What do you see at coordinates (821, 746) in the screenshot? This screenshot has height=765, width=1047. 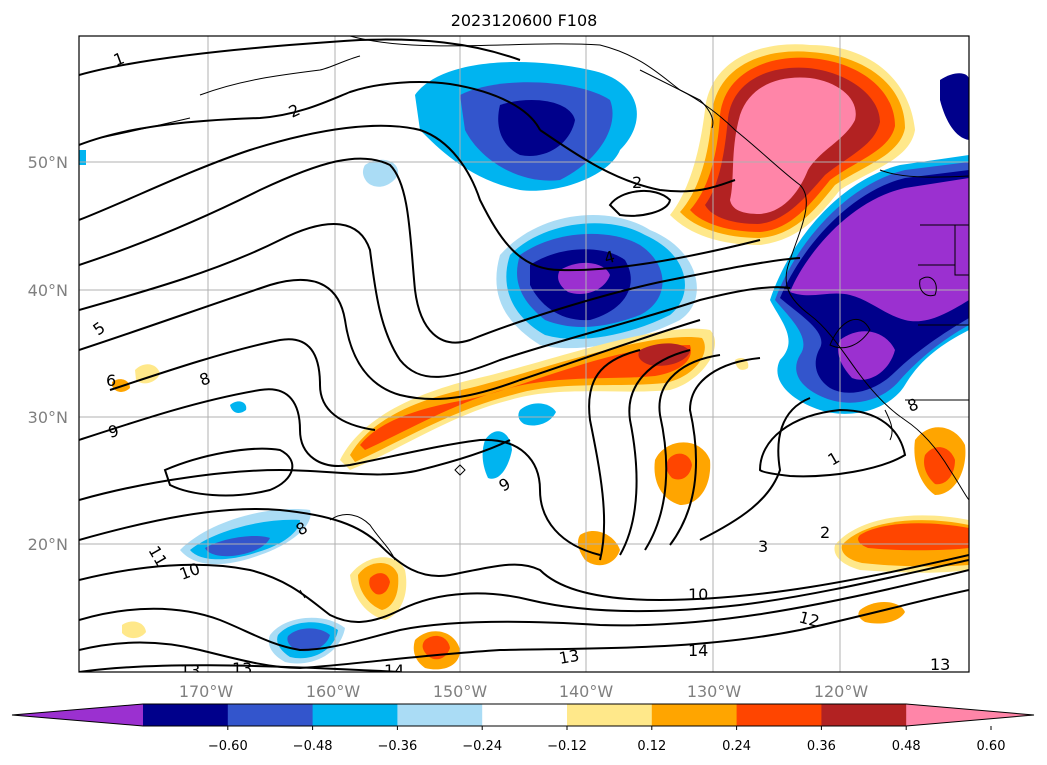 I see `colorbar-tick-label: 0.36` at bounding box center [821, 746].